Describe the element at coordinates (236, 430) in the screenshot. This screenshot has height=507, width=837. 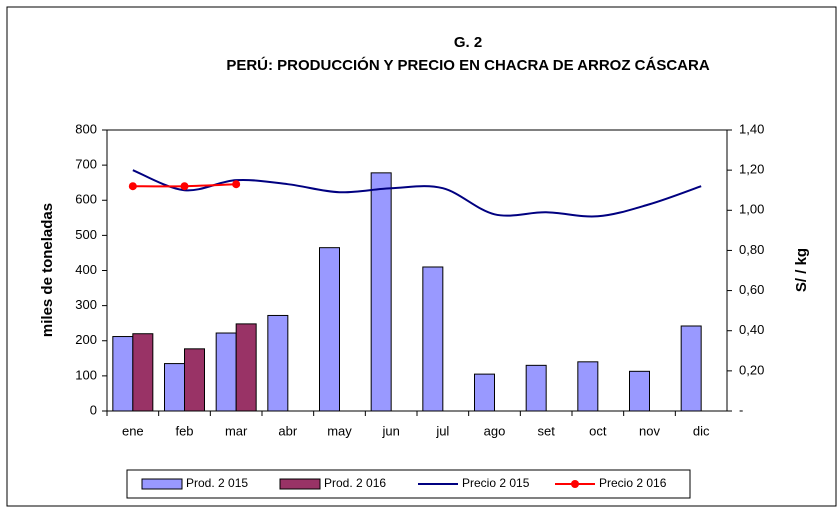
I see `x-tick-label: mar` at that location.